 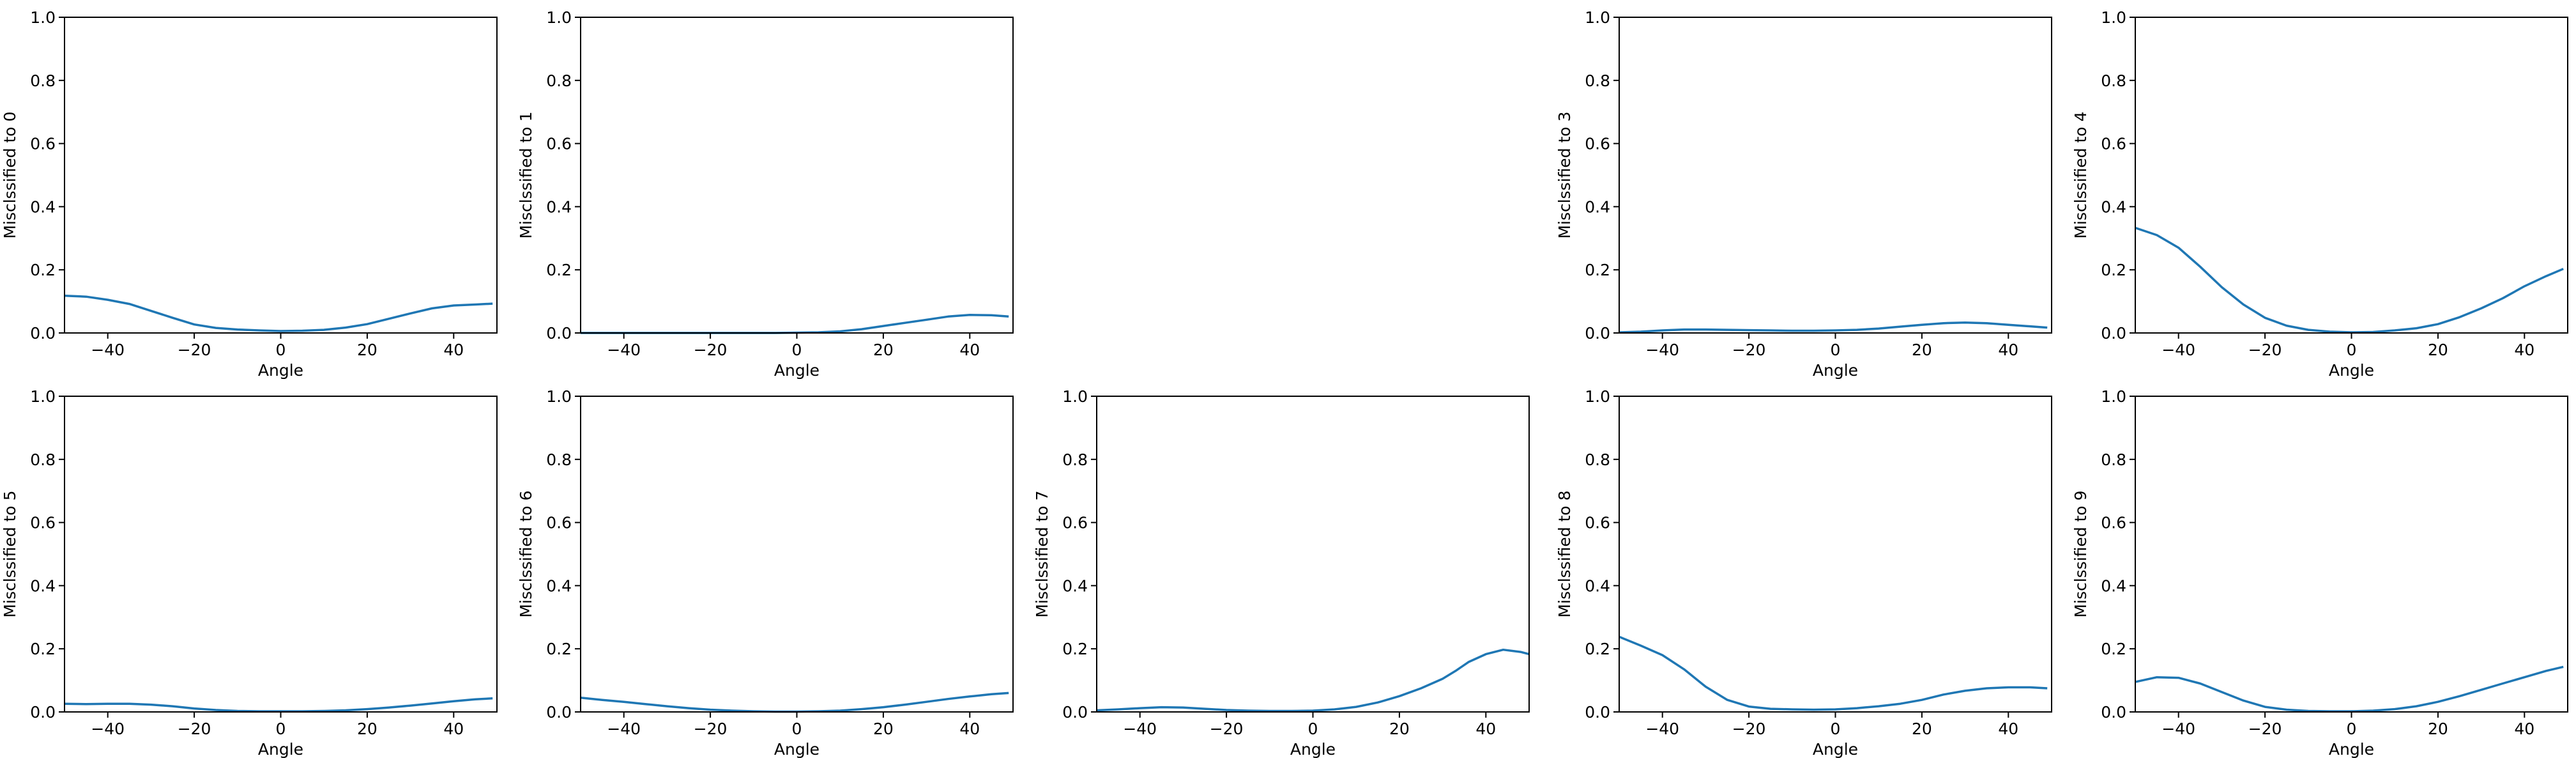 I want to click on y-axis-label: Misclssified to 4, so click(x=2080, y=175).